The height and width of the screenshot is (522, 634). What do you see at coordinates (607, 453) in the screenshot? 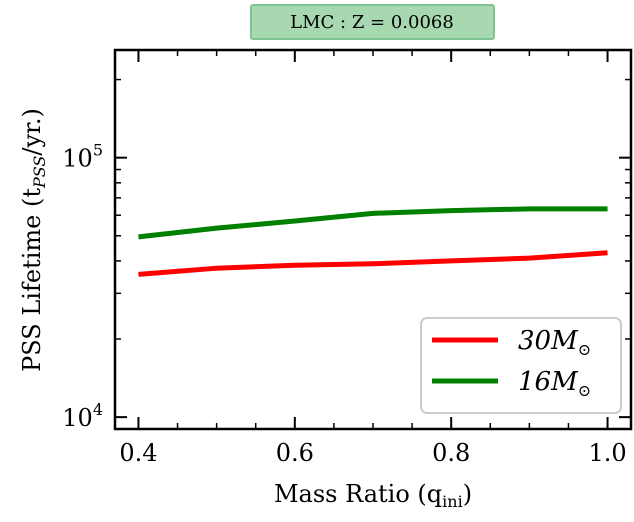
I see `x-tick-label: 1.0` at bounding box center [607, 453].